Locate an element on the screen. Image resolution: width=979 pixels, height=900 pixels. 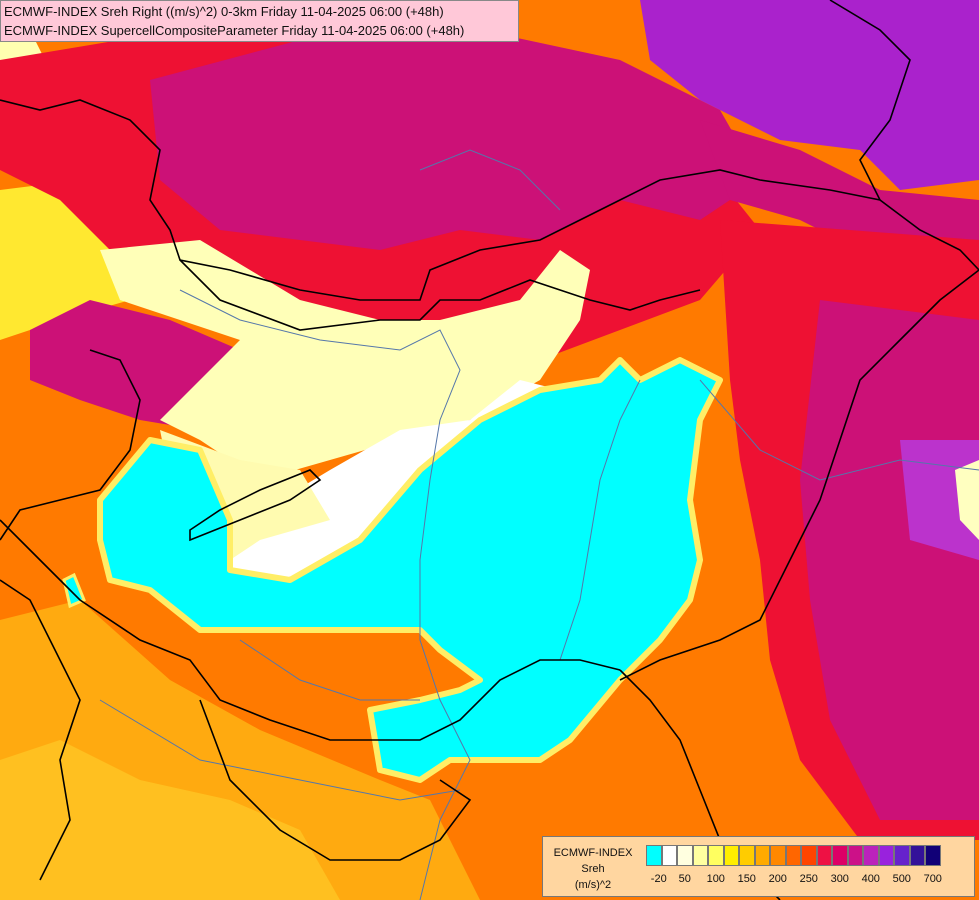
border-south is located at coordinates (70, 445).